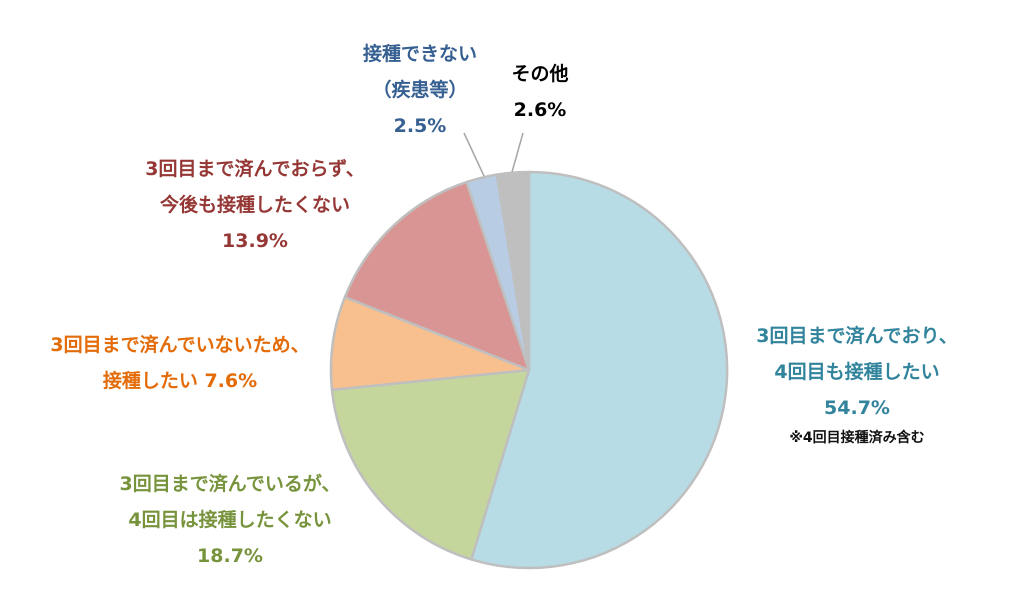 The height and width of the screenshot is (602, 1023). I want to click on label-line1: 3回目まで済んでいるが、, so click(230, 484).